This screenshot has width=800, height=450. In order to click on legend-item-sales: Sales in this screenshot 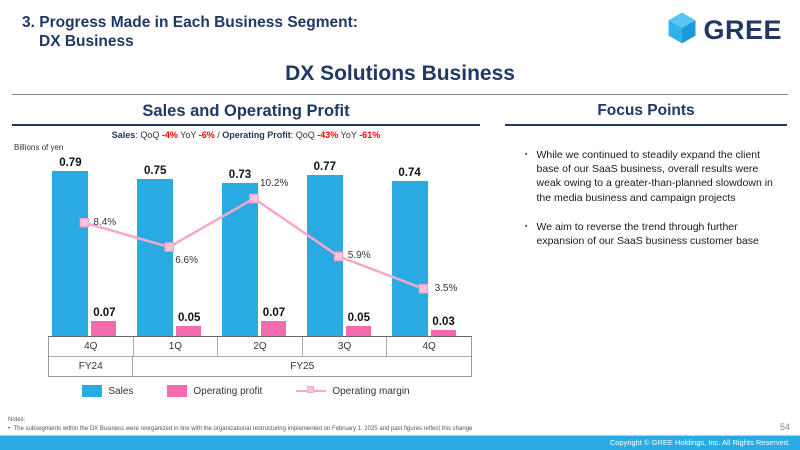, I will do `click(107, 391)`.